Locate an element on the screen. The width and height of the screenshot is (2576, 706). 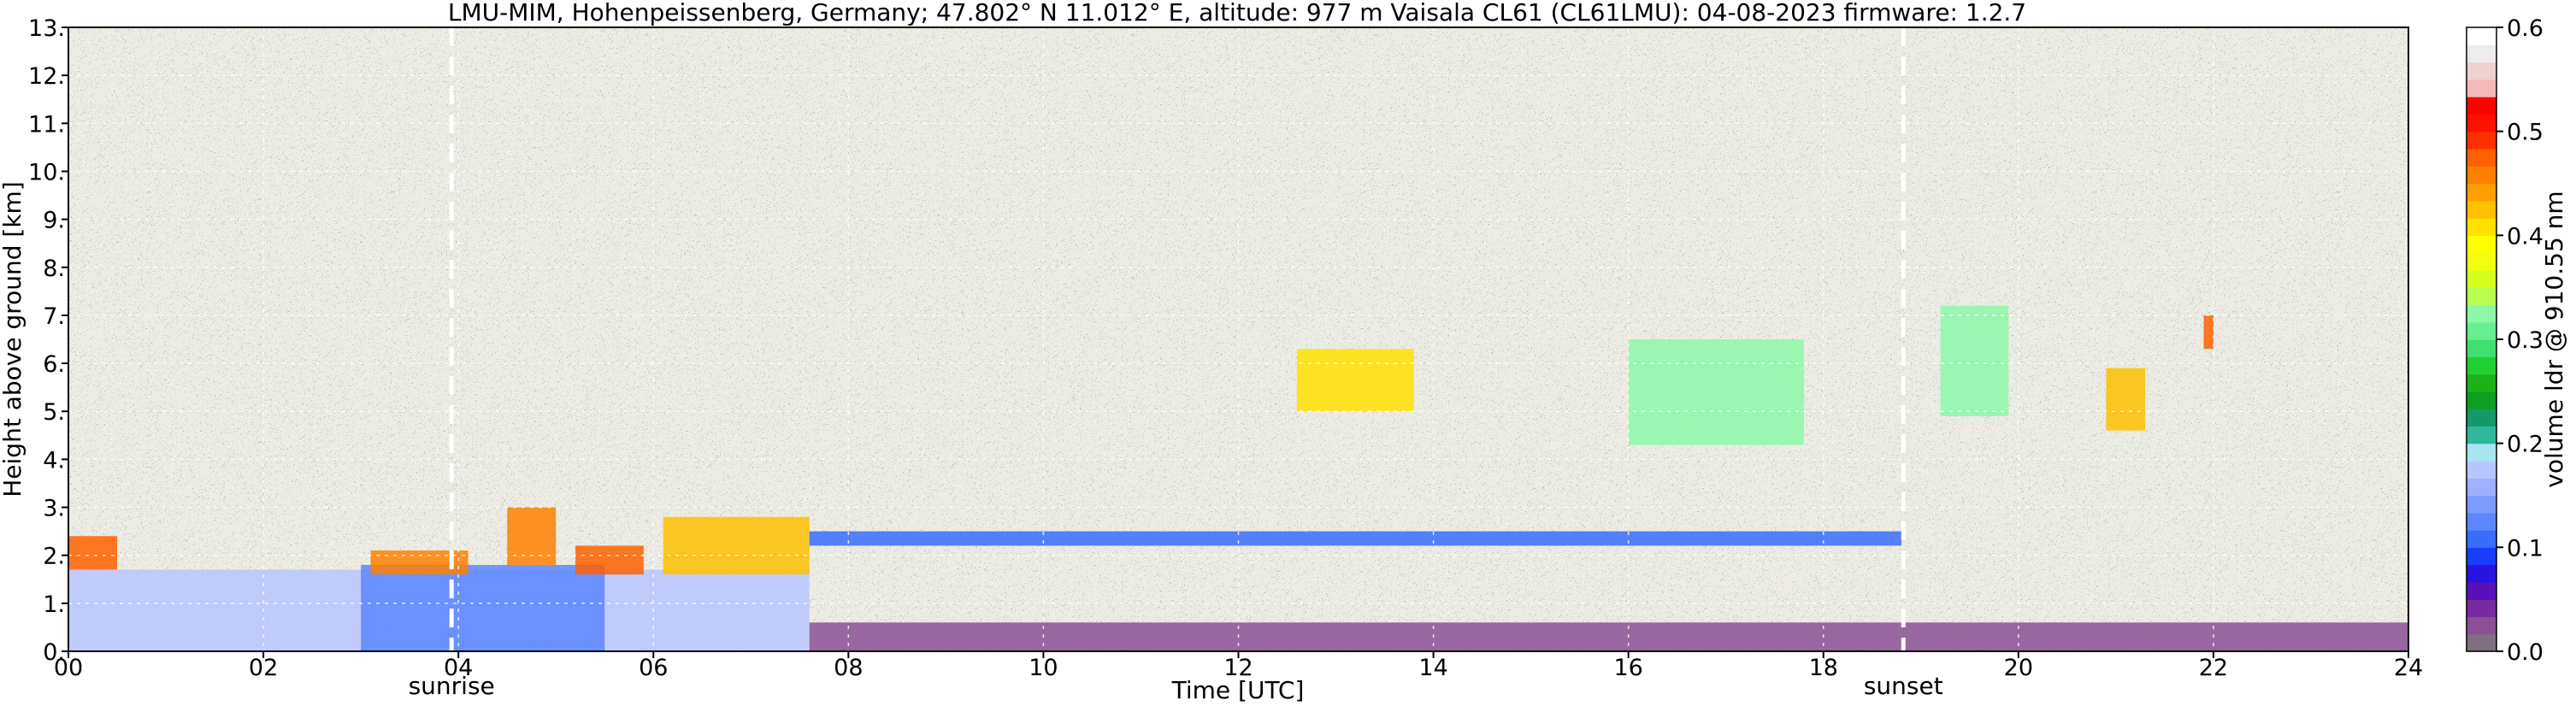
y-tick-label: 12. is located at coordinates (46, 76).